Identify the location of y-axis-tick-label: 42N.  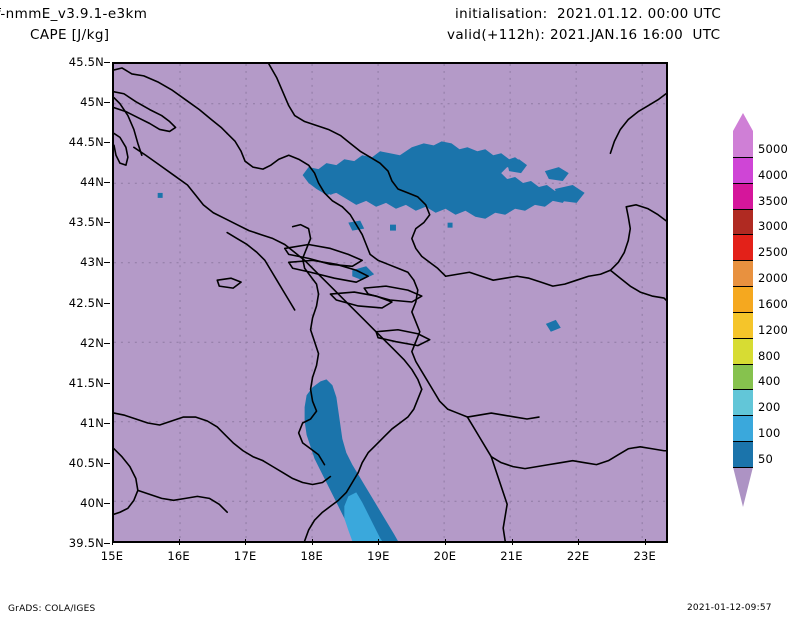
(92, 342).